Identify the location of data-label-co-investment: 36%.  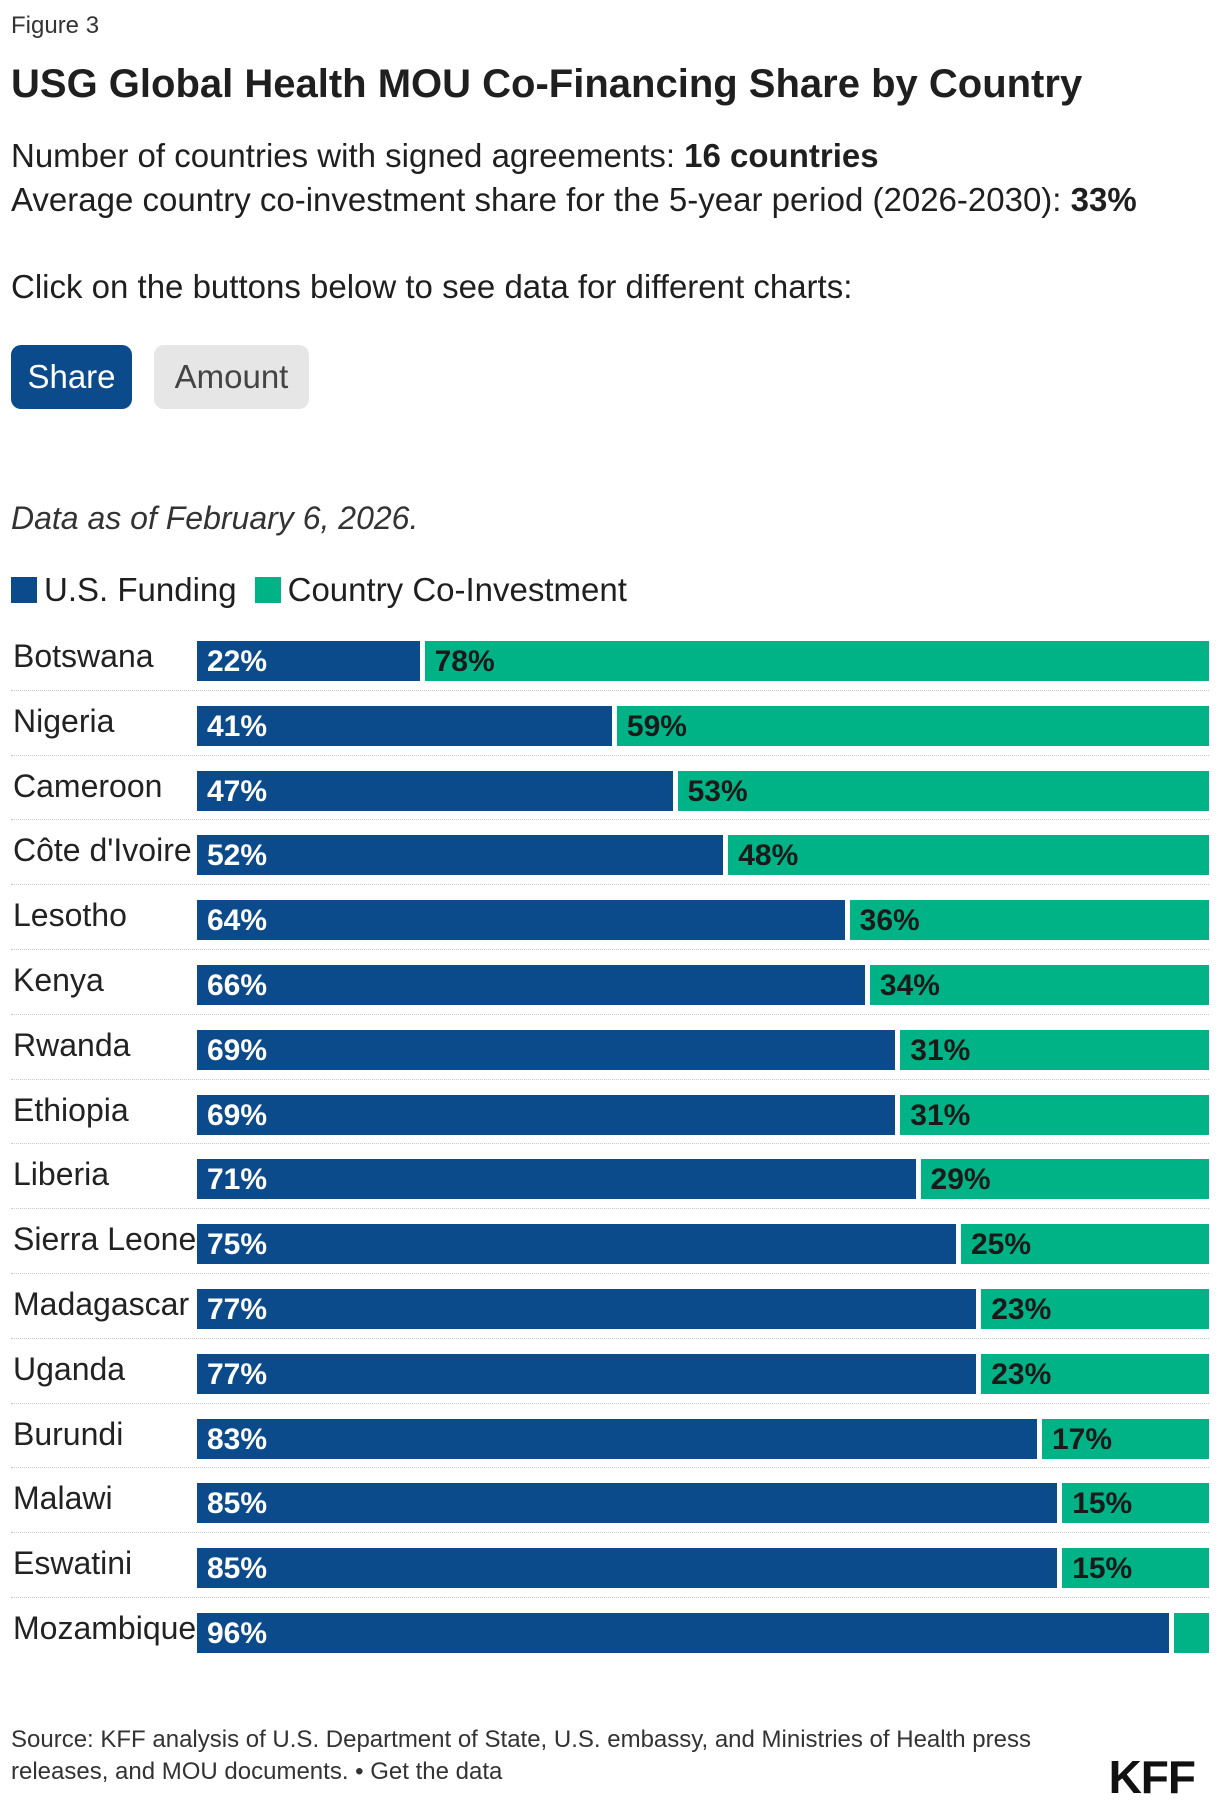
(889, 921).